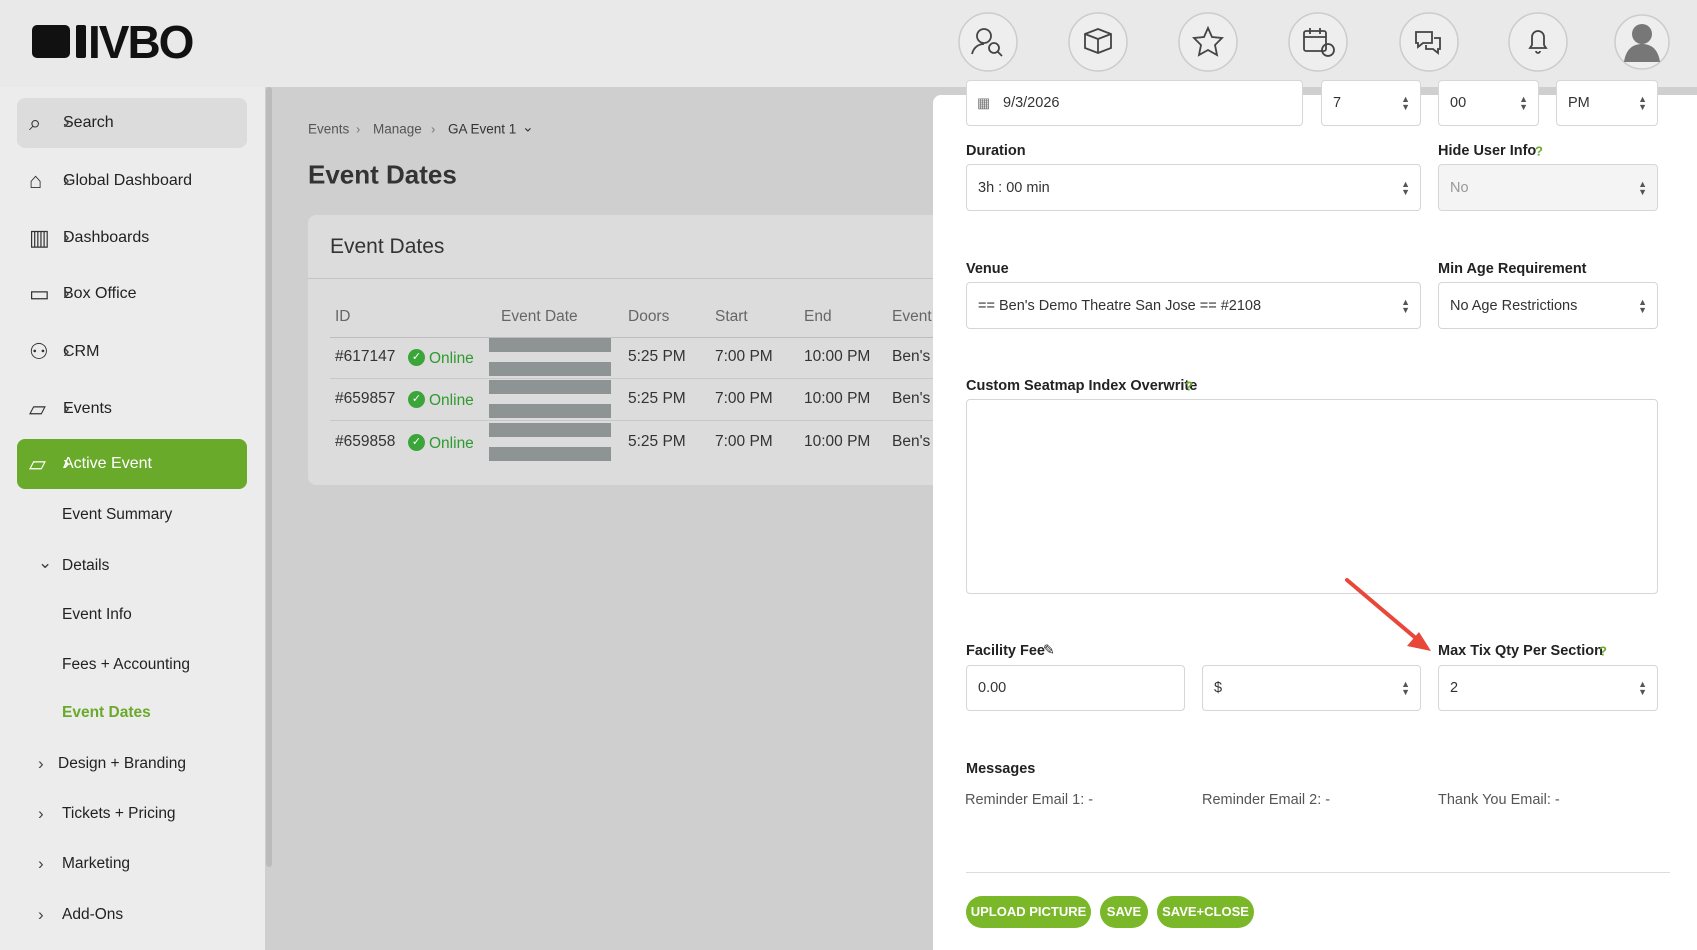  I want to click on cell-id: #659858, so click(365, 441).